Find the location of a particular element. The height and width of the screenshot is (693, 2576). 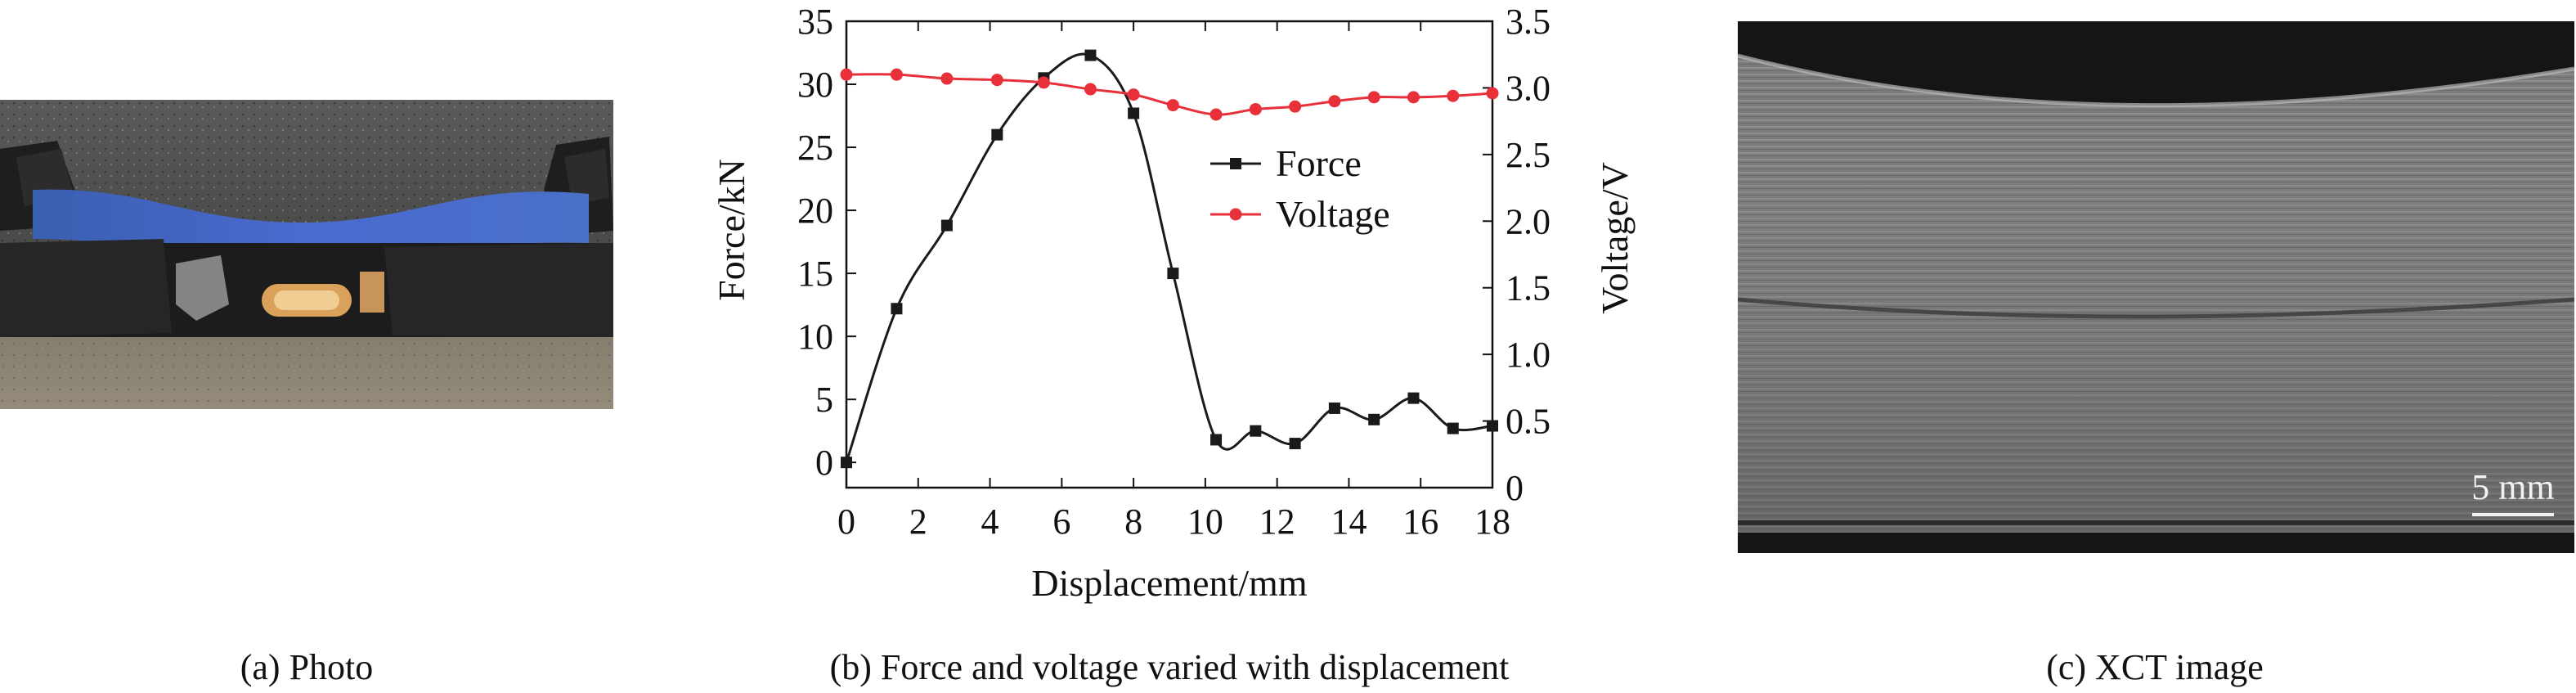

y-right-tick-label: 3.0 is located at coordinates (1528, 88).